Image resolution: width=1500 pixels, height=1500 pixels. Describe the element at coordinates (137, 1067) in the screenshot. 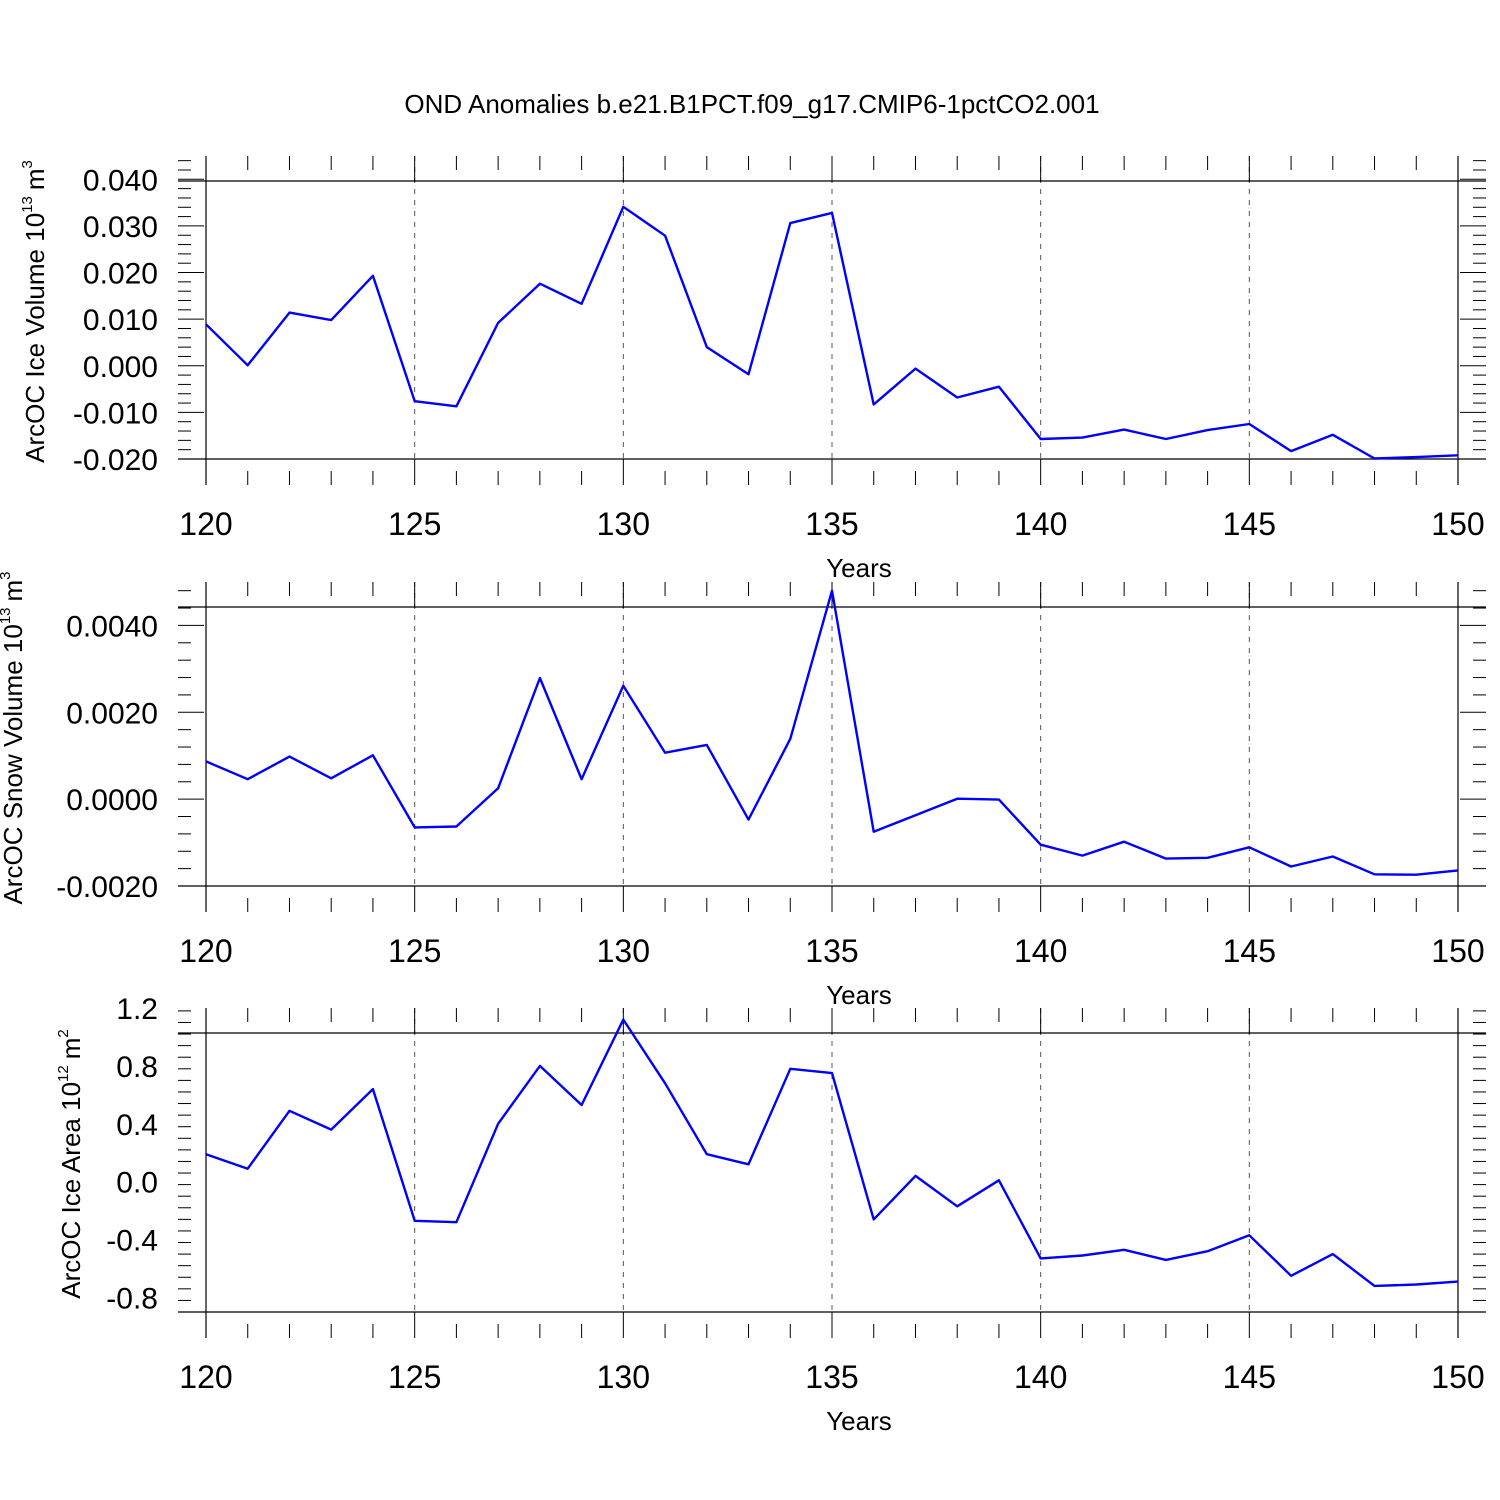

I see `y-tick-label: 0.8` at that location.